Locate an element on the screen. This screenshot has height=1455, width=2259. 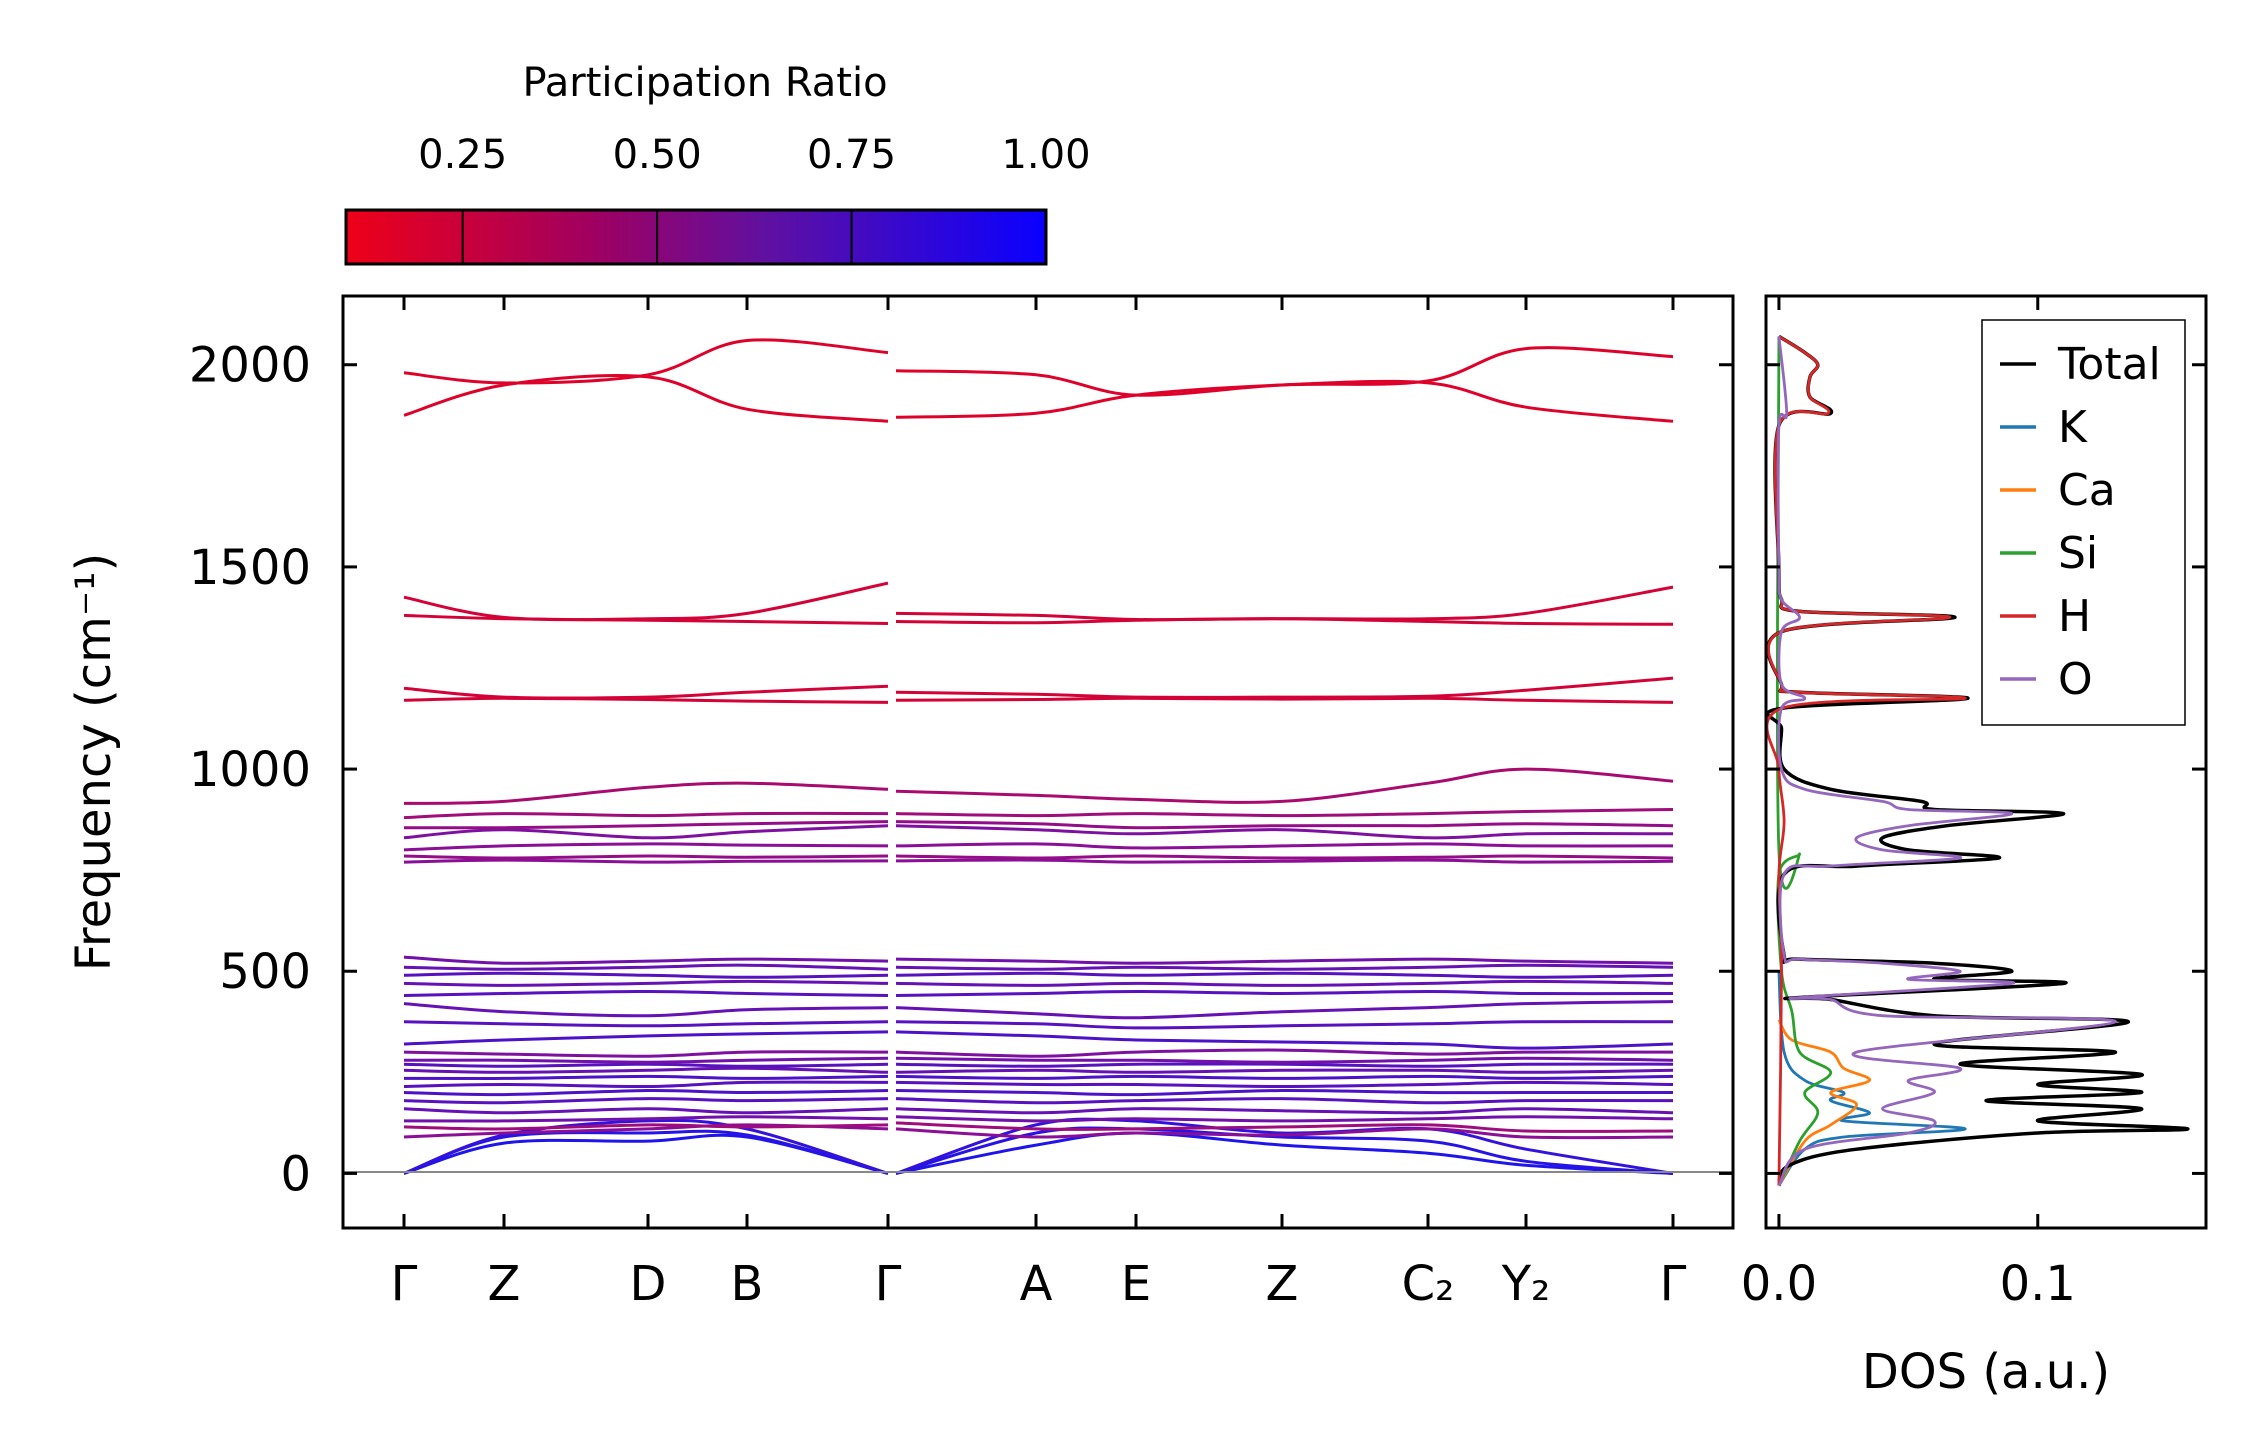
dos-legend: Total K Ca Si HO is located at coordinates (2083, 522).